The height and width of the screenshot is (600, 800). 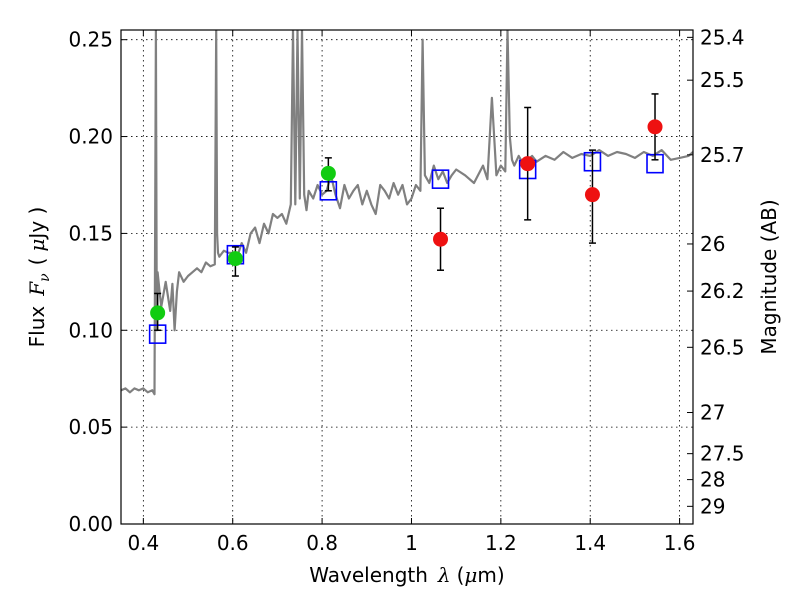 I want to click on x-tick-label: 1, so click(x=411, y=543).